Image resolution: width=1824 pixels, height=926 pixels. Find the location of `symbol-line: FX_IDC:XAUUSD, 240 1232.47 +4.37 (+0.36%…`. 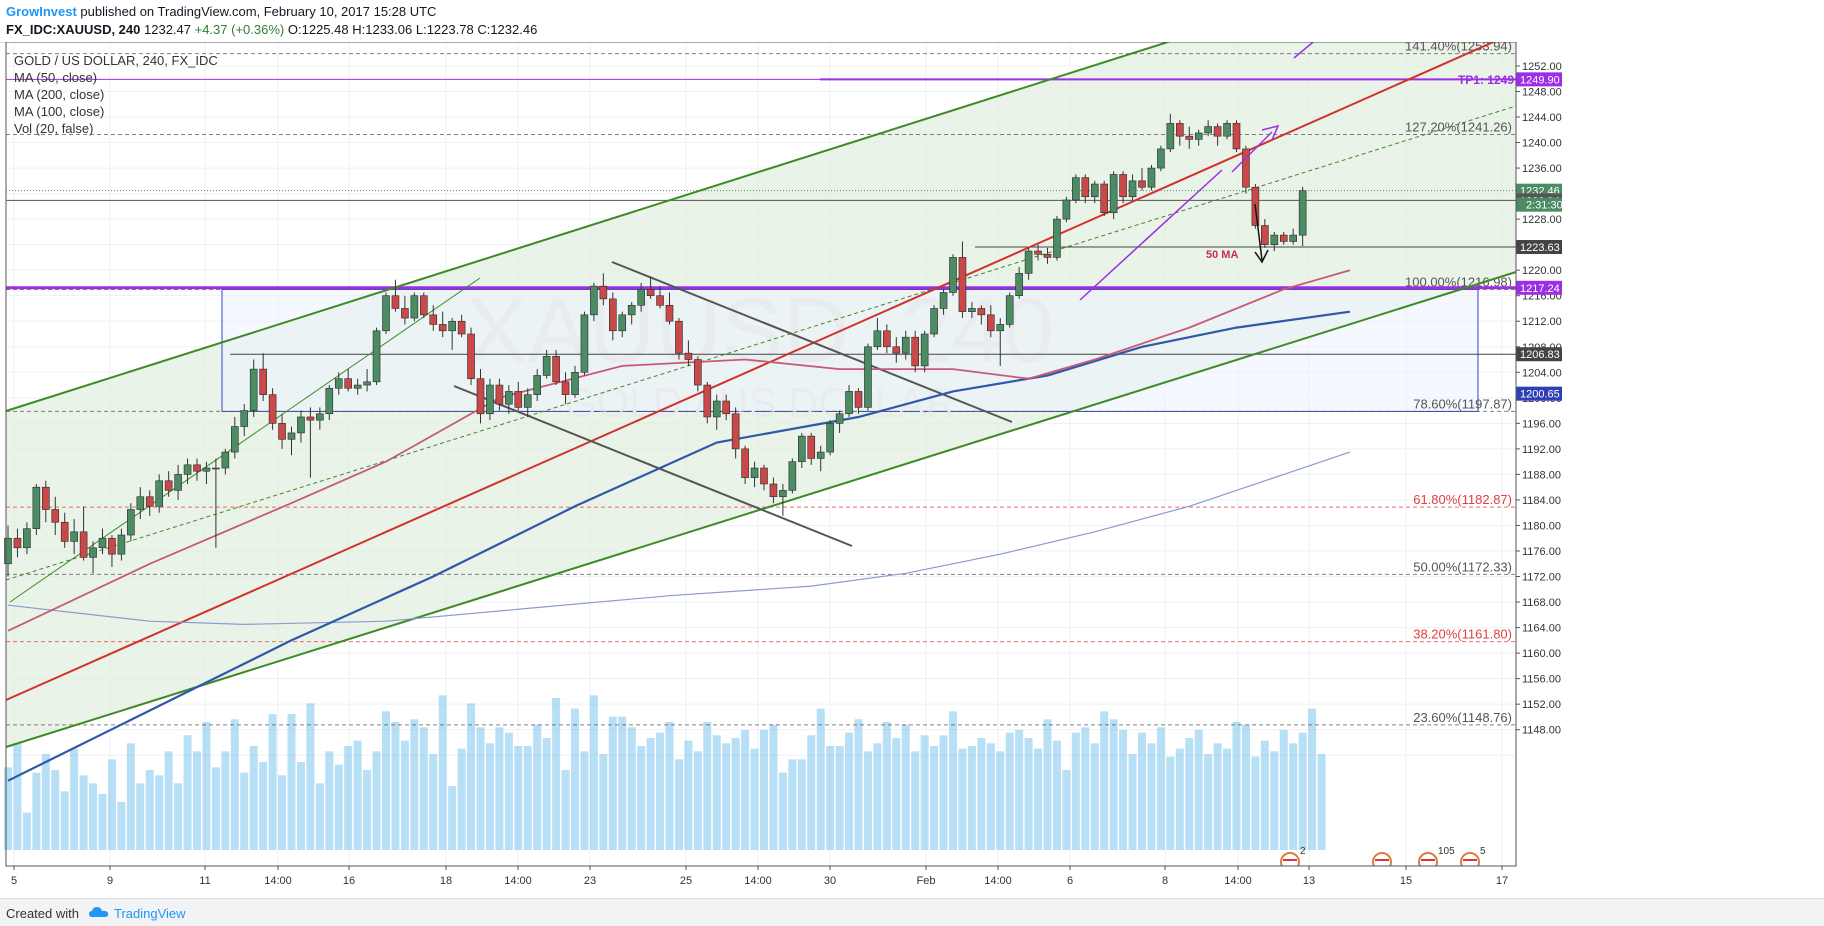

symbol-line: FX_IDC:XAUUSD, 240 1232.47 +4.37 (+0.36%… is located at coordinates (271, 29).